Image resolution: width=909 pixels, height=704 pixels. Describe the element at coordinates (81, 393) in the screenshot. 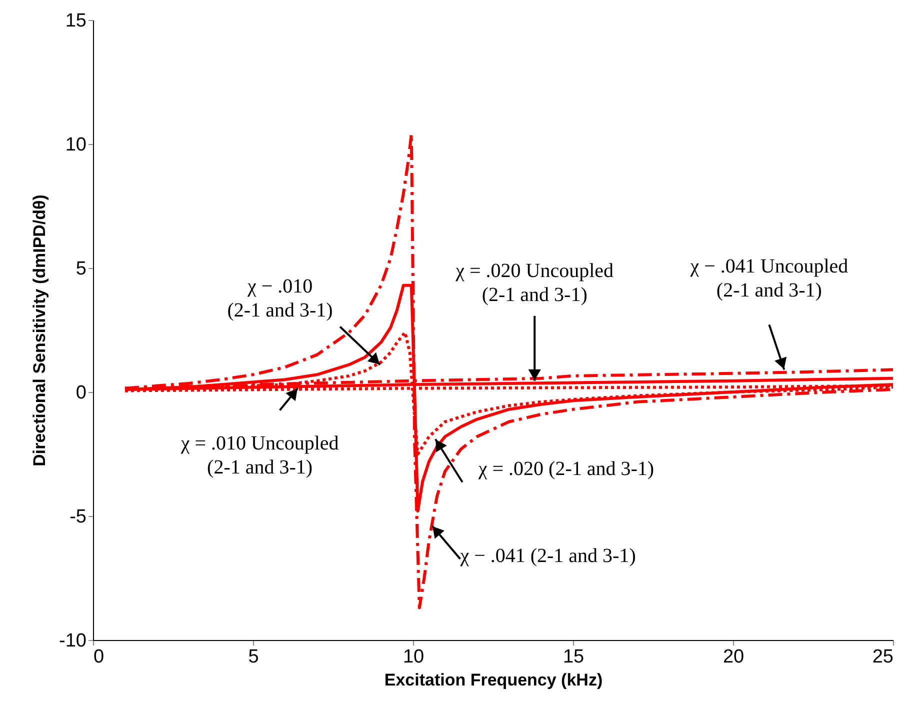

I see `y-tick-label: 0` at that location.